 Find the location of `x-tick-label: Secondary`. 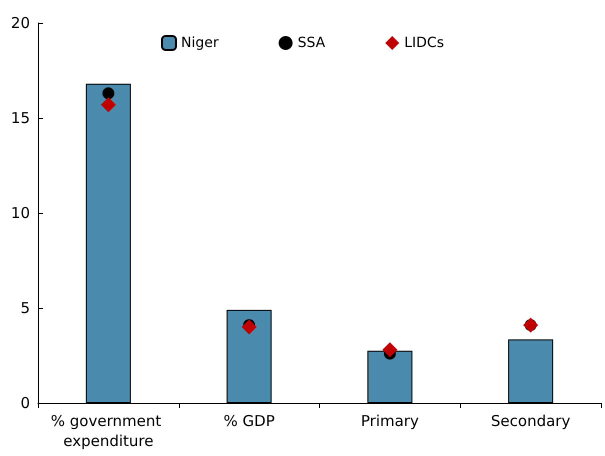

x-tick-label: Secondary is located at coordinates (530, 421).